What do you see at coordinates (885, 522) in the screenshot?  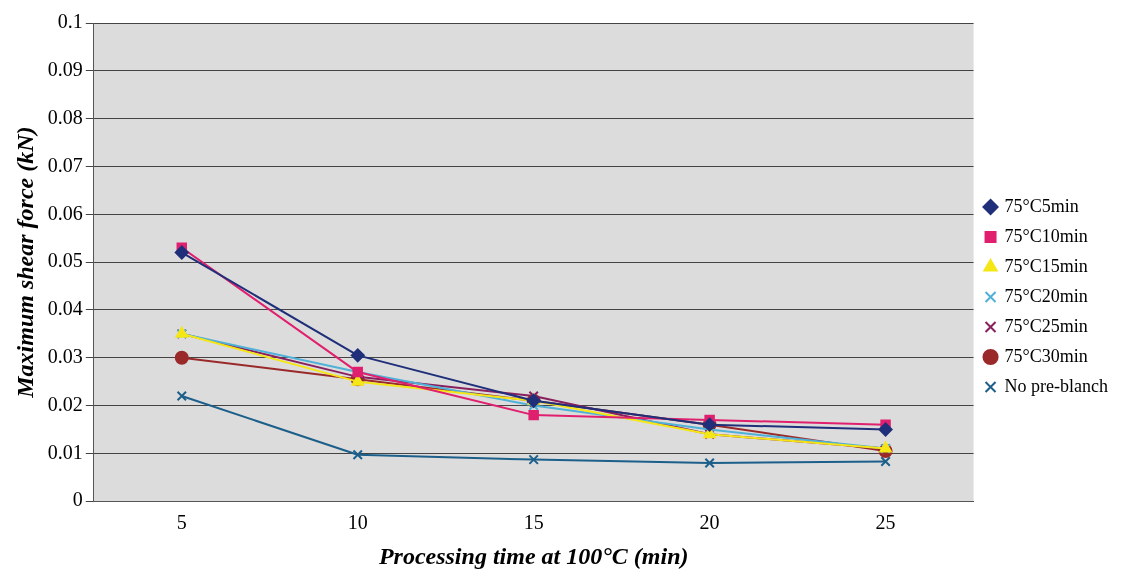 I see `x-tick-label: 25` at bounding box center [885, 522].